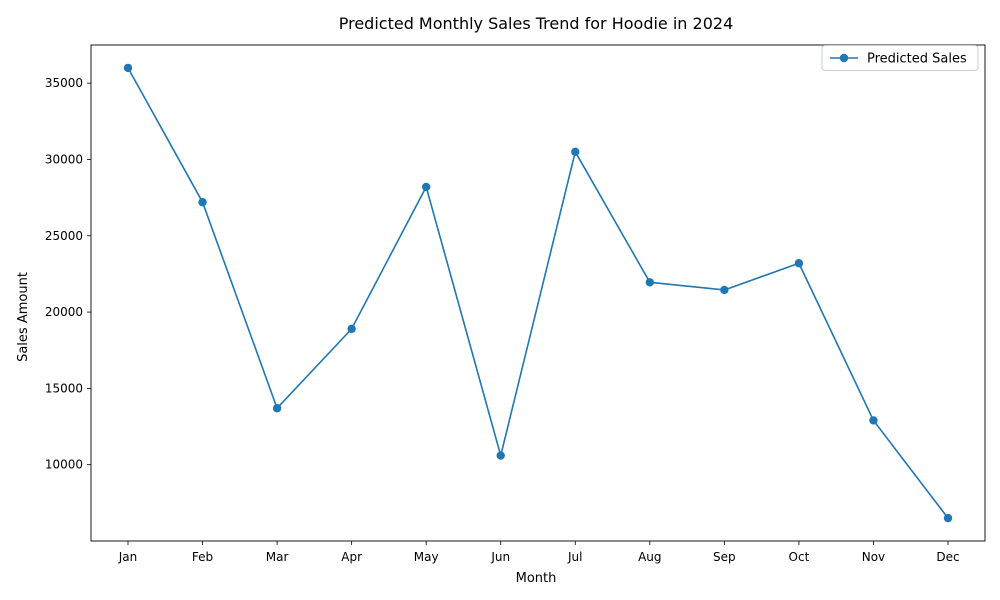 The image size is (1000, 600). I want to click on x-tick-label: Nov, so click(873, 557).